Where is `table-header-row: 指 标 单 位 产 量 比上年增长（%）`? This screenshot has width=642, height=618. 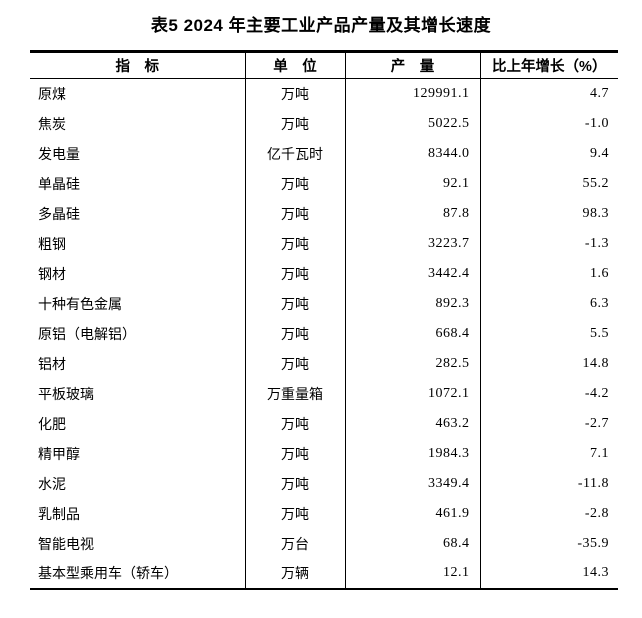 table-header-row: 指 标 单 位 产 量 比上年增长（%） is located at coordinates (324, 65).